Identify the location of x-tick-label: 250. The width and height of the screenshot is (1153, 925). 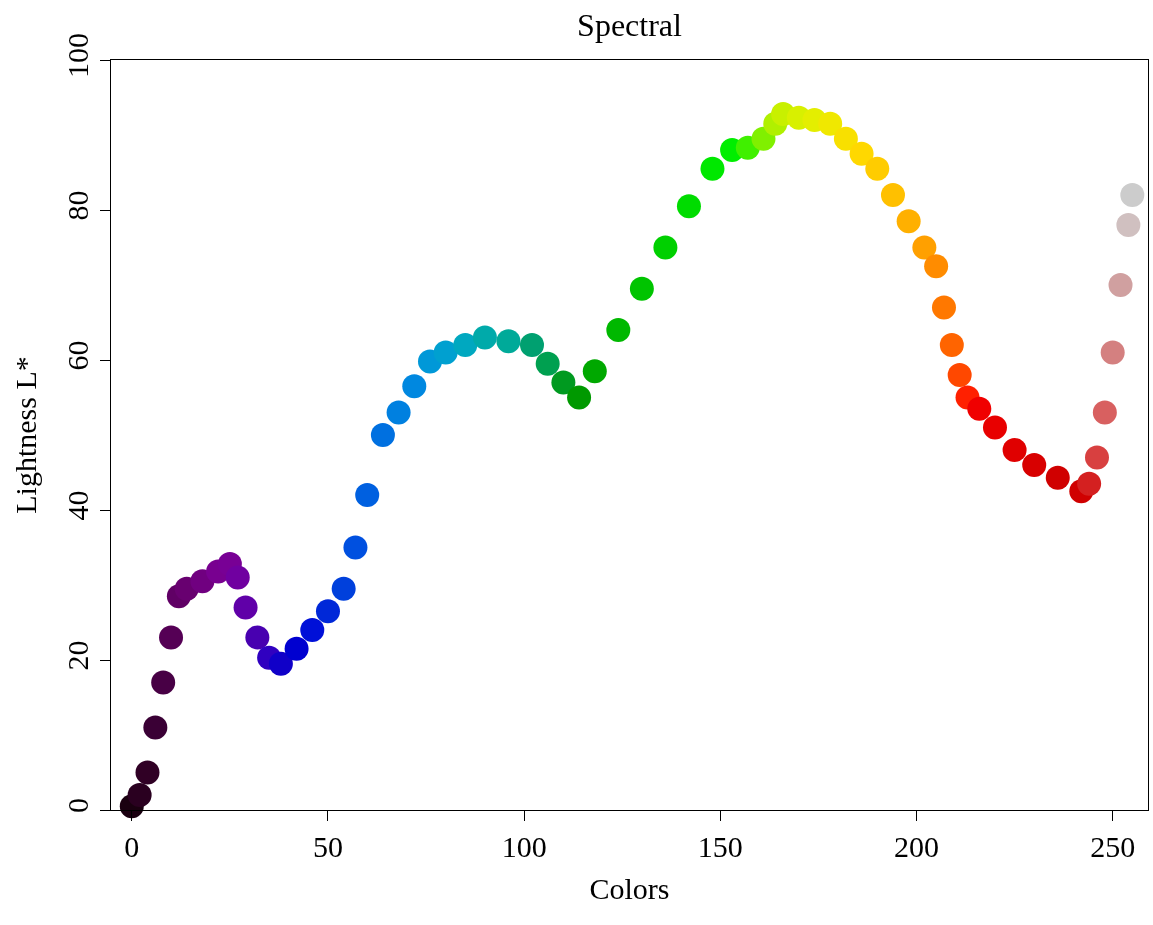
(1113, 846).